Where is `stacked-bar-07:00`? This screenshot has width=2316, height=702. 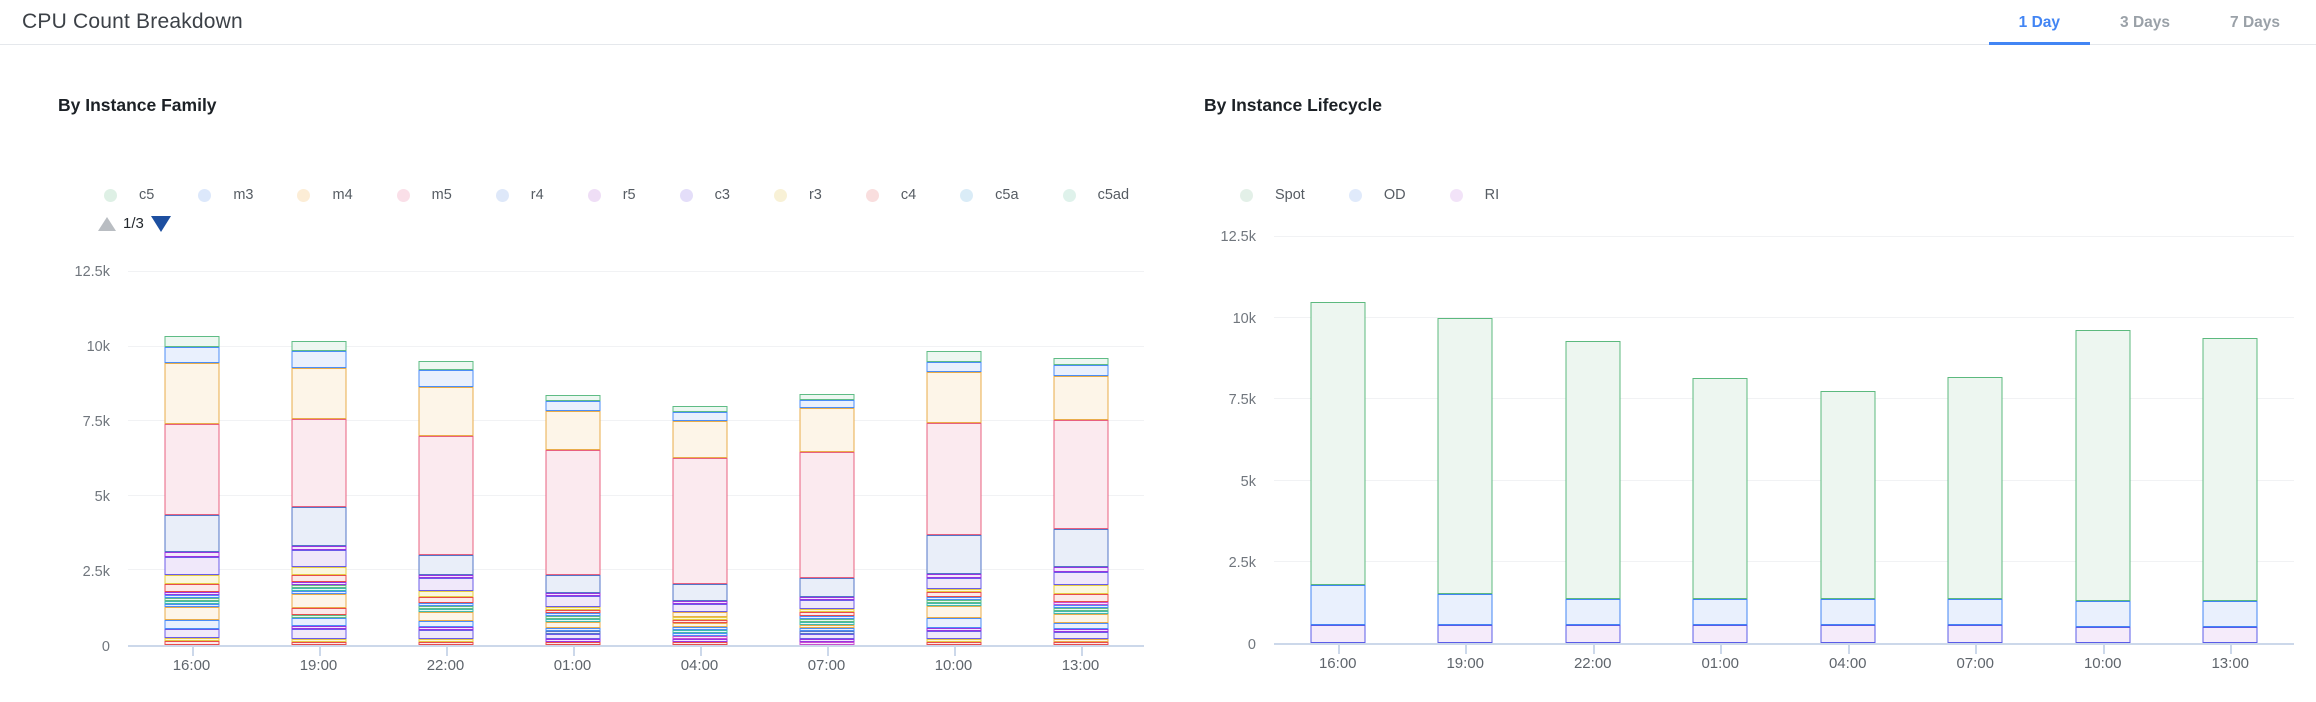 stacked-bar-07:00 is located at coordinates (1975, 509).